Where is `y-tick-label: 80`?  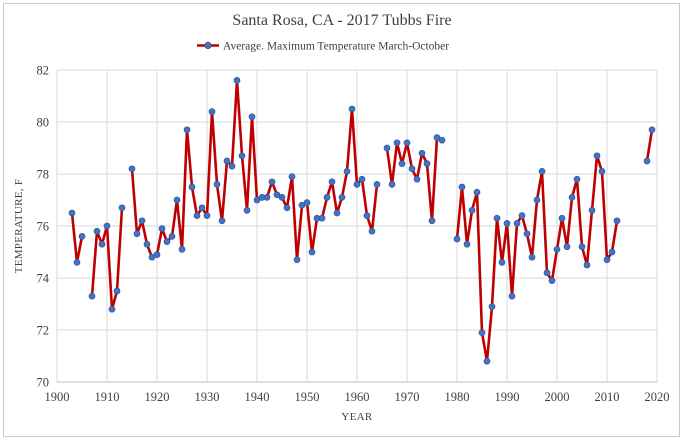
y-tick-label: 80 is located at coordinates (43, 123).